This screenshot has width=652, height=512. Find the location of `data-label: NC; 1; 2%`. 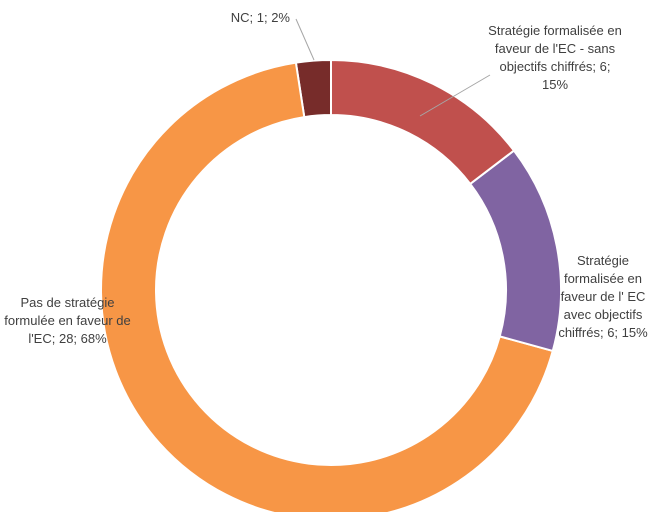

data-label: NC; 1; 2% is located at coordinates (260, 17).